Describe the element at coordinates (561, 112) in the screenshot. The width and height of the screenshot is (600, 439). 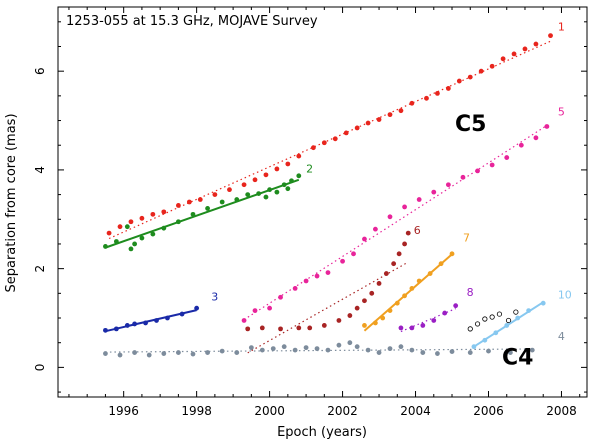
I see `series-label-5: 5` at that location.